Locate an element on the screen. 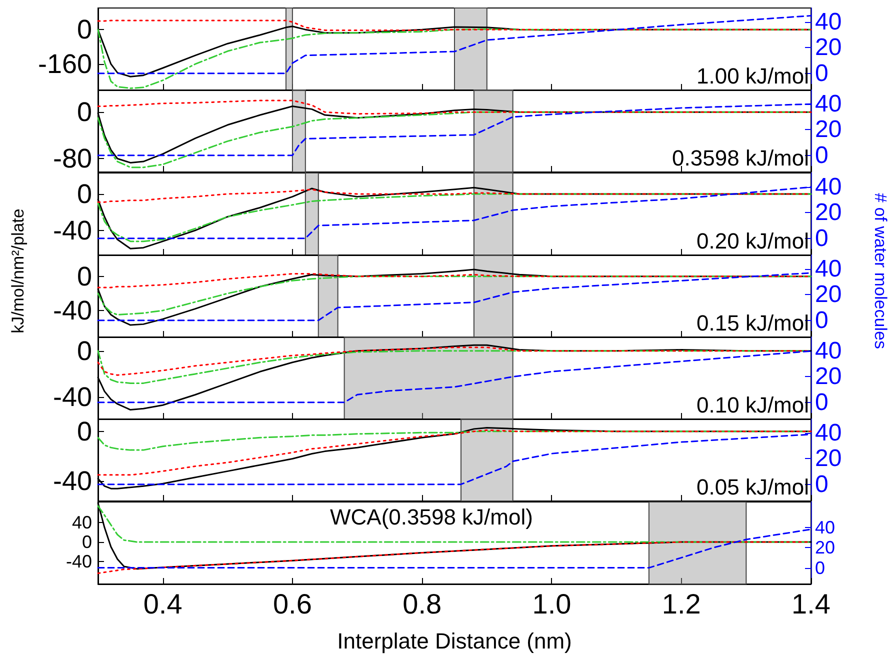  x-tick-label: 0.8 is located at coordinates (422, 604).